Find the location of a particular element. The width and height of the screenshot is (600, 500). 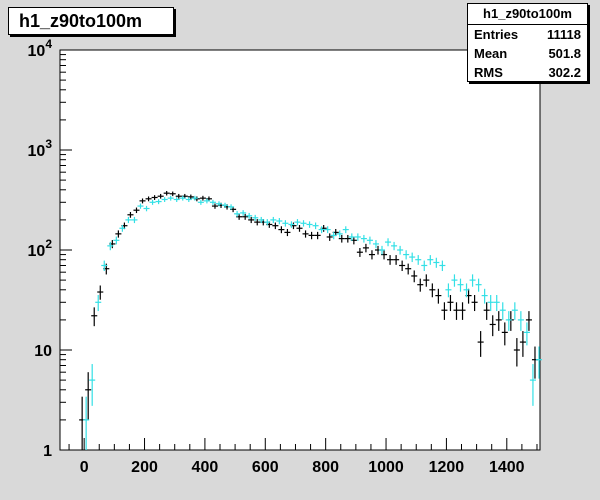

y-tick-exponent: 3 is located at coordinates (48, 144).